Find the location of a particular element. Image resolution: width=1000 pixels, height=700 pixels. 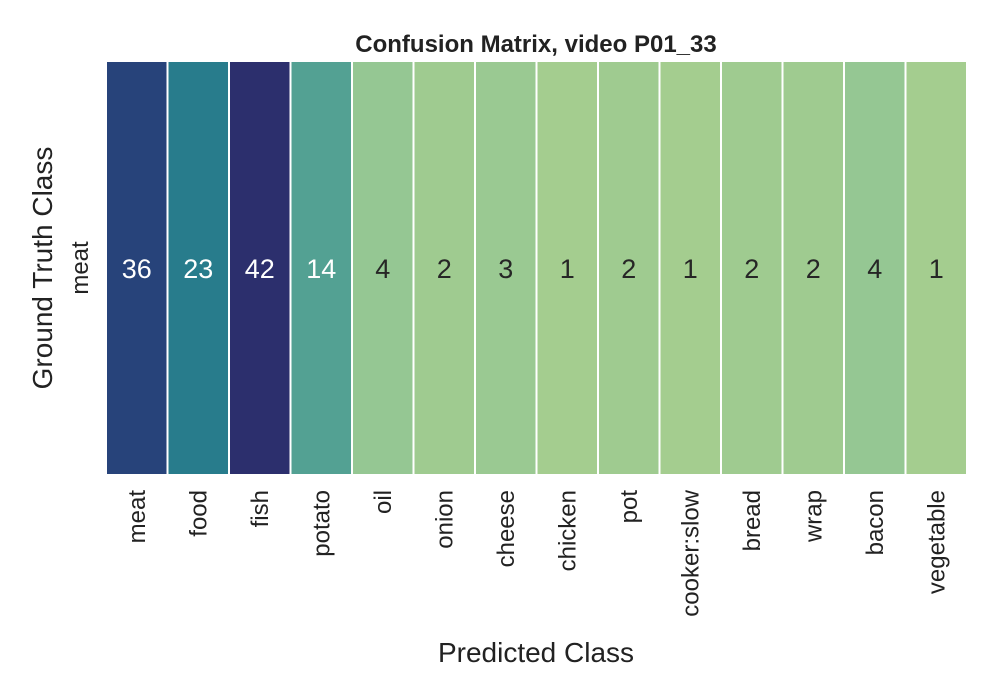

heatmap-cell-cheese is located at coordinates (506, 268).